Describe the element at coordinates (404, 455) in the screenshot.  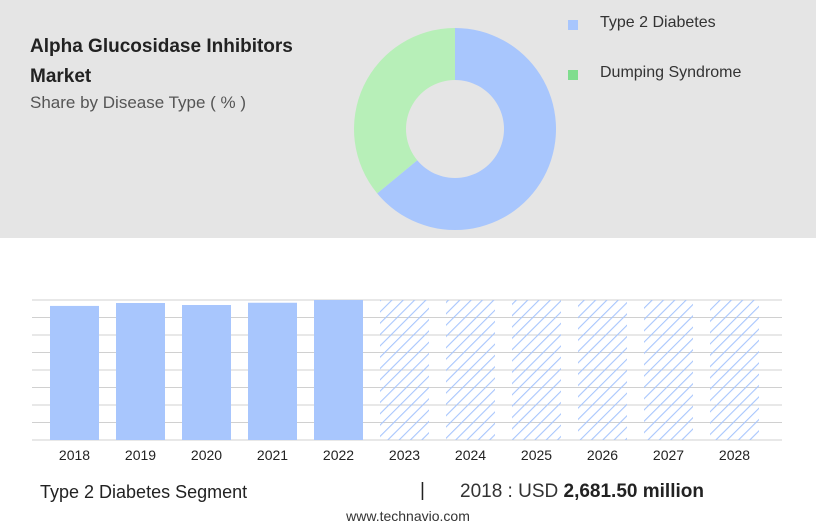
I see `x-tick-label: 2023` at that location.